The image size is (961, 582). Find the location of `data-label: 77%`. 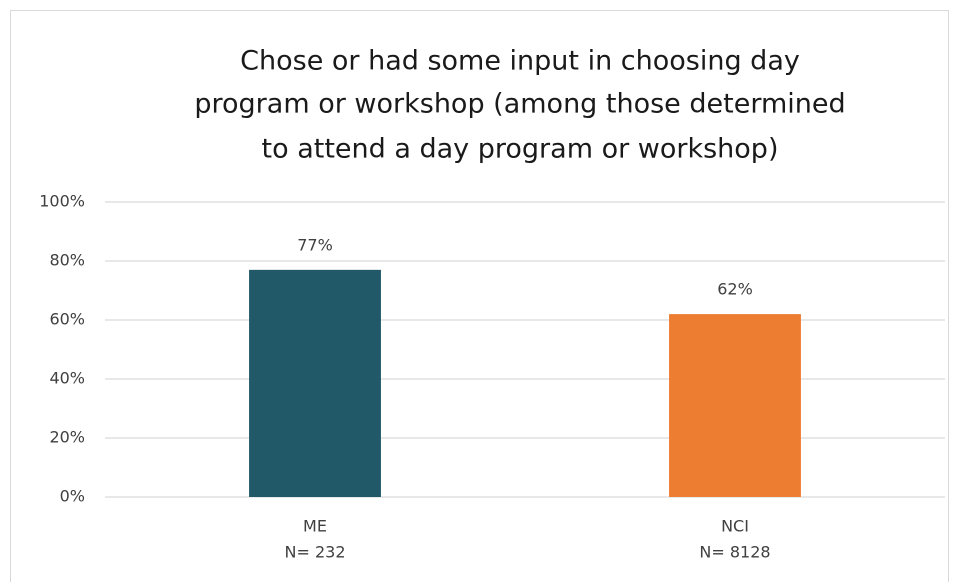

data-label: 77% is located at coordinates (315, 244).